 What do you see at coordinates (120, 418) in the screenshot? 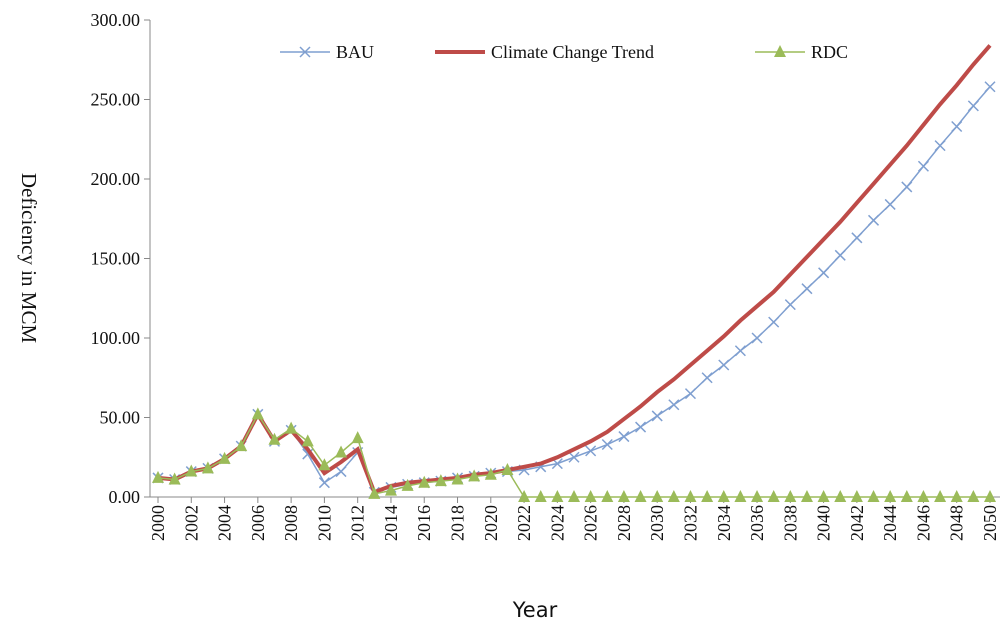
I see `y-tick-label: 50.00` at bounding box center [120, 418].